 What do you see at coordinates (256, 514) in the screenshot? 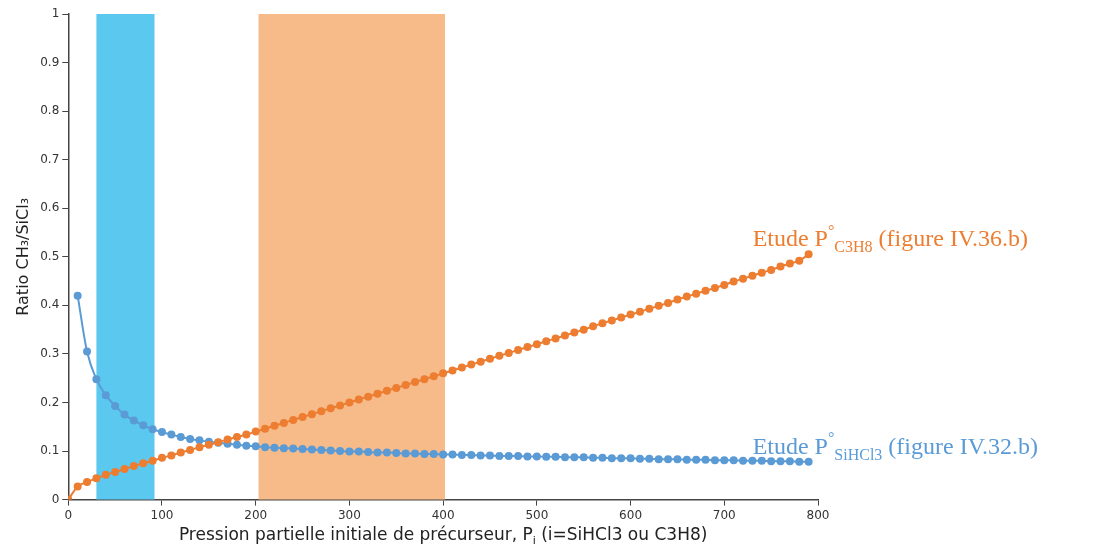
I see `x-tick-label: 200` at bounding box center [256, 514].